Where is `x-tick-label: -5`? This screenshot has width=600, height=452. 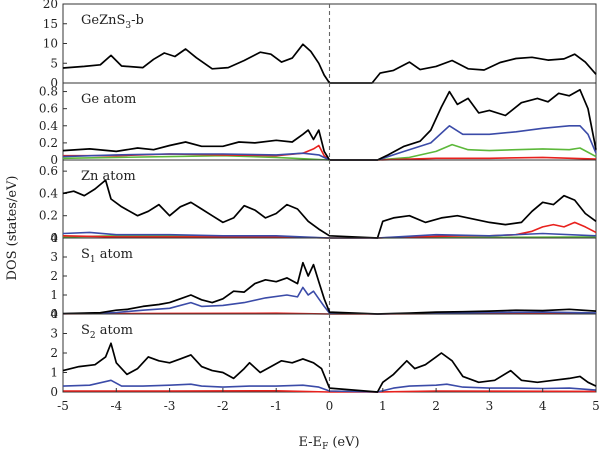
x-tick-label: -5 is located at coordinates (63, 406).